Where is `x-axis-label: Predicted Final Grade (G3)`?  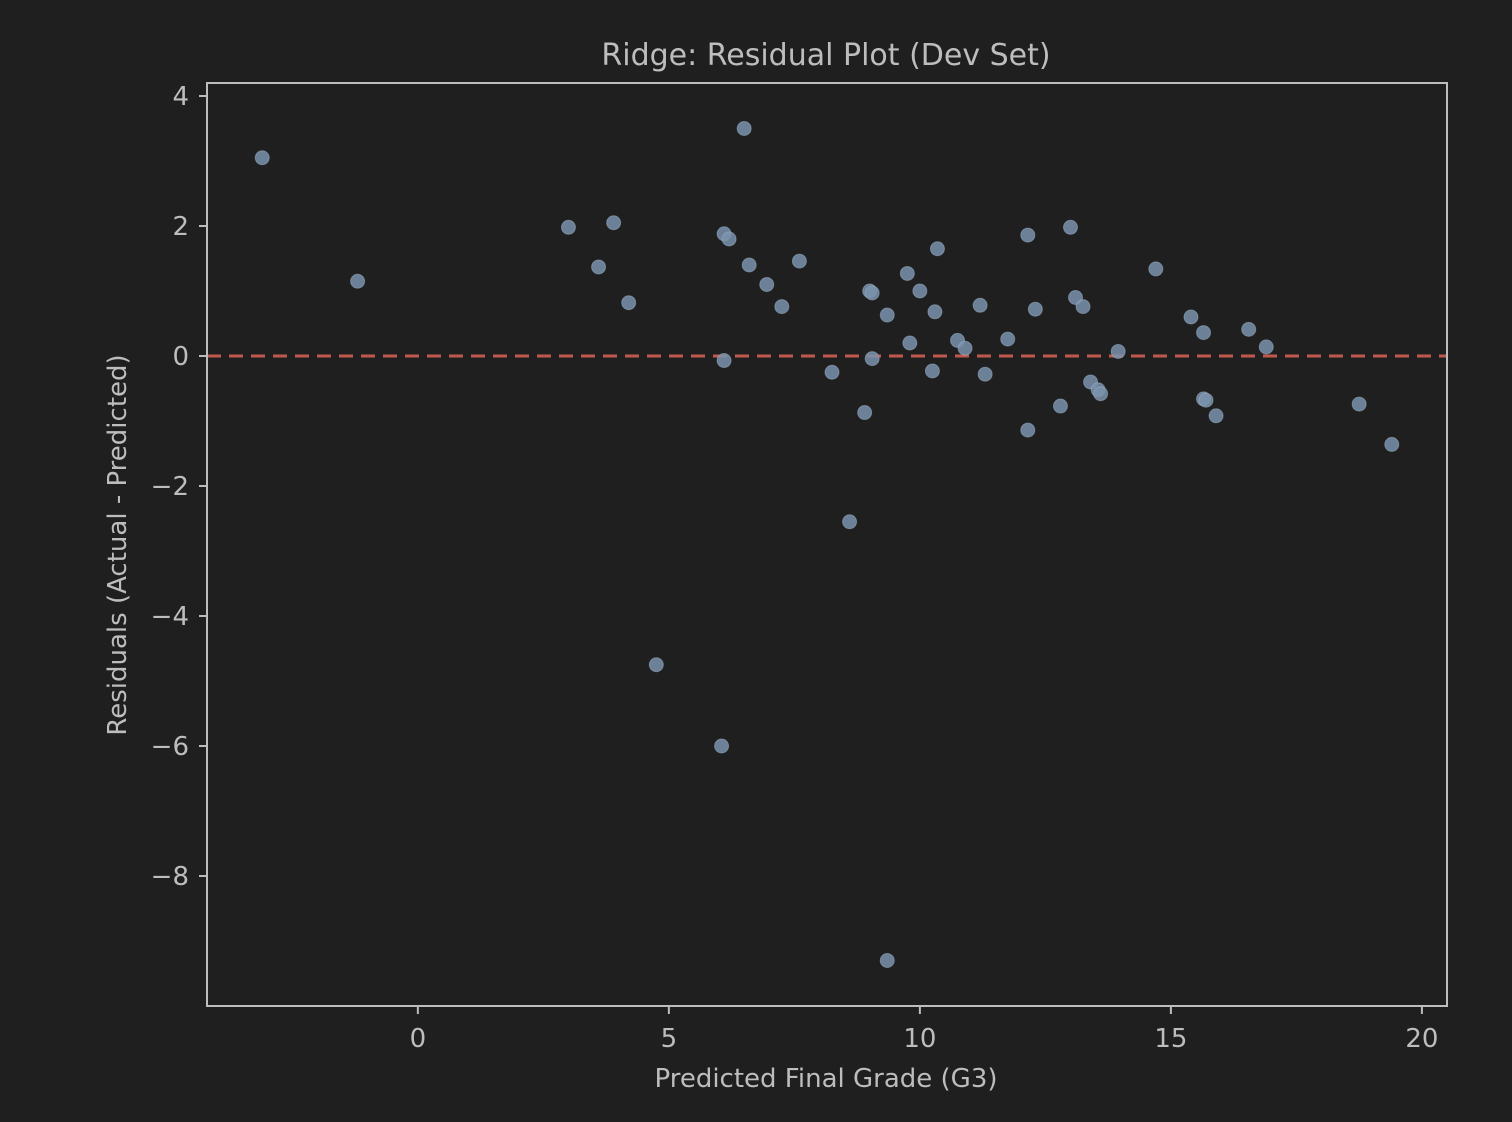
x-axis-label: Predicted Final Grade (G3) is located at coordinates (825, 1079).